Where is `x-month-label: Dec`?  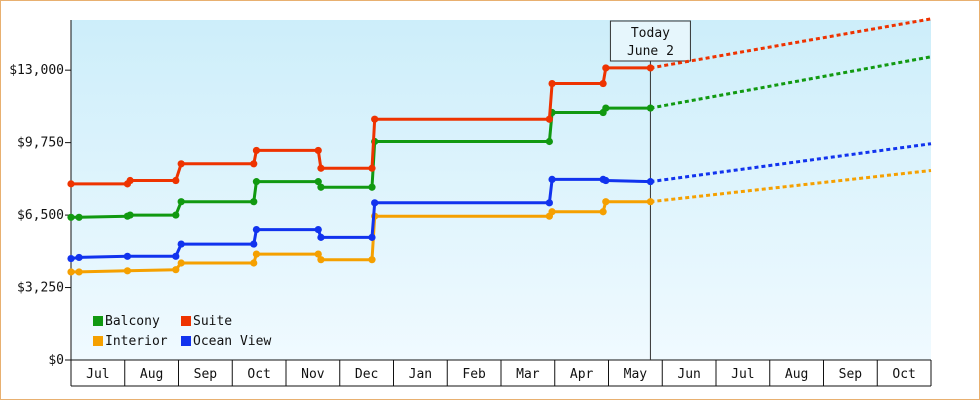 x-month-label: Dec is located at coordinates (366, 374).